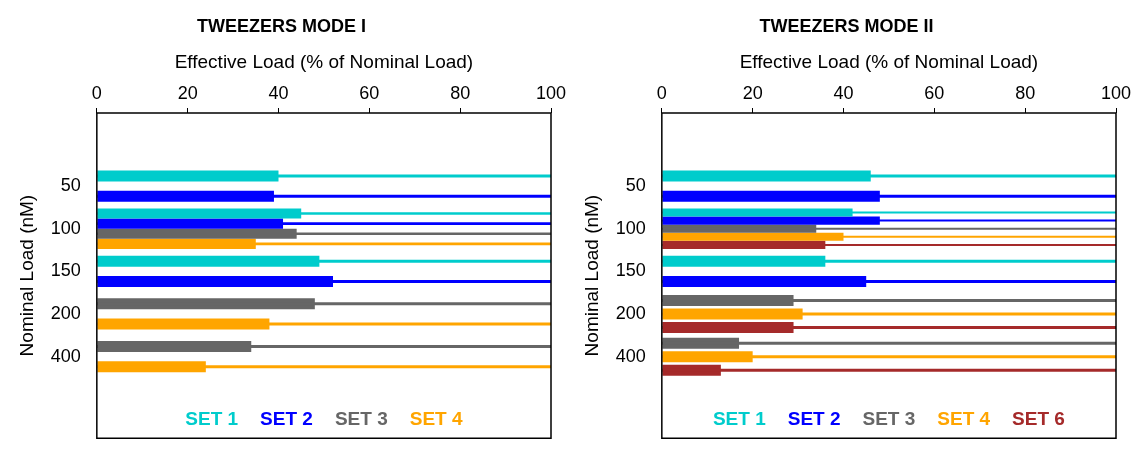 This screenshot has height=465, width=1146. What do you see at coordinates (846, 25) in the screenshot?
I see `chart-title: TWEEZERS MODE II` at bounding box center [846, 25].